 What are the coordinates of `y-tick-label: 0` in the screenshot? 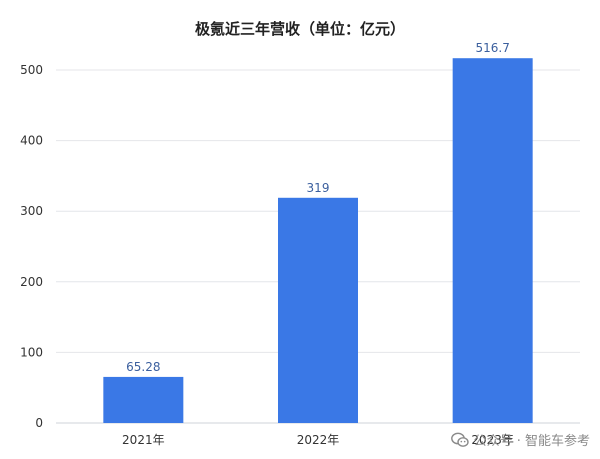 It's located at (39, 423).